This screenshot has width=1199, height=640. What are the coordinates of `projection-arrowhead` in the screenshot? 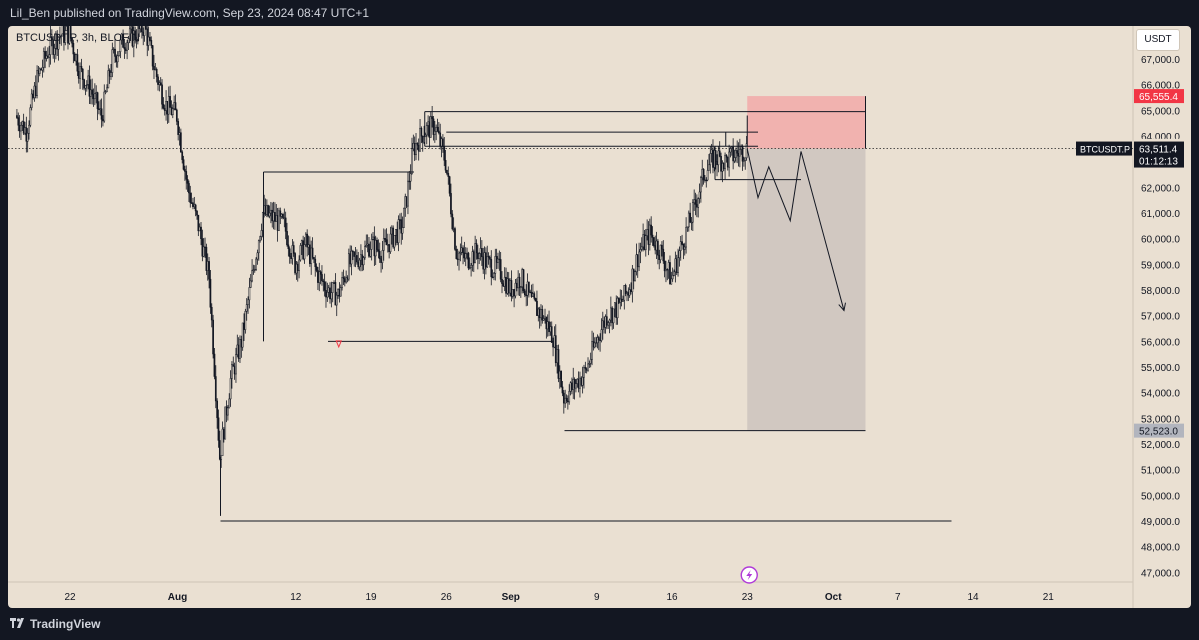 It's located at (842, 307).